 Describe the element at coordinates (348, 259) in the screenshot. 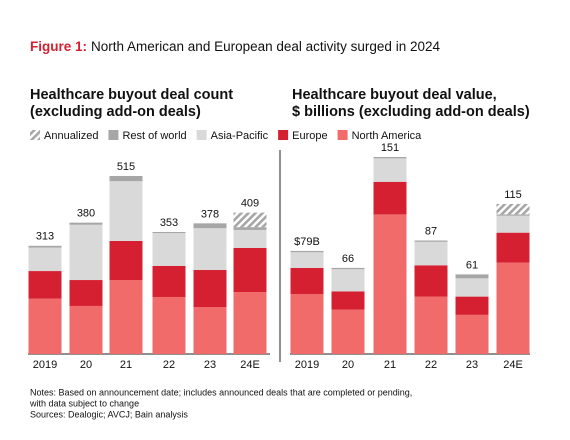

I see `total-label: 66` at that location.